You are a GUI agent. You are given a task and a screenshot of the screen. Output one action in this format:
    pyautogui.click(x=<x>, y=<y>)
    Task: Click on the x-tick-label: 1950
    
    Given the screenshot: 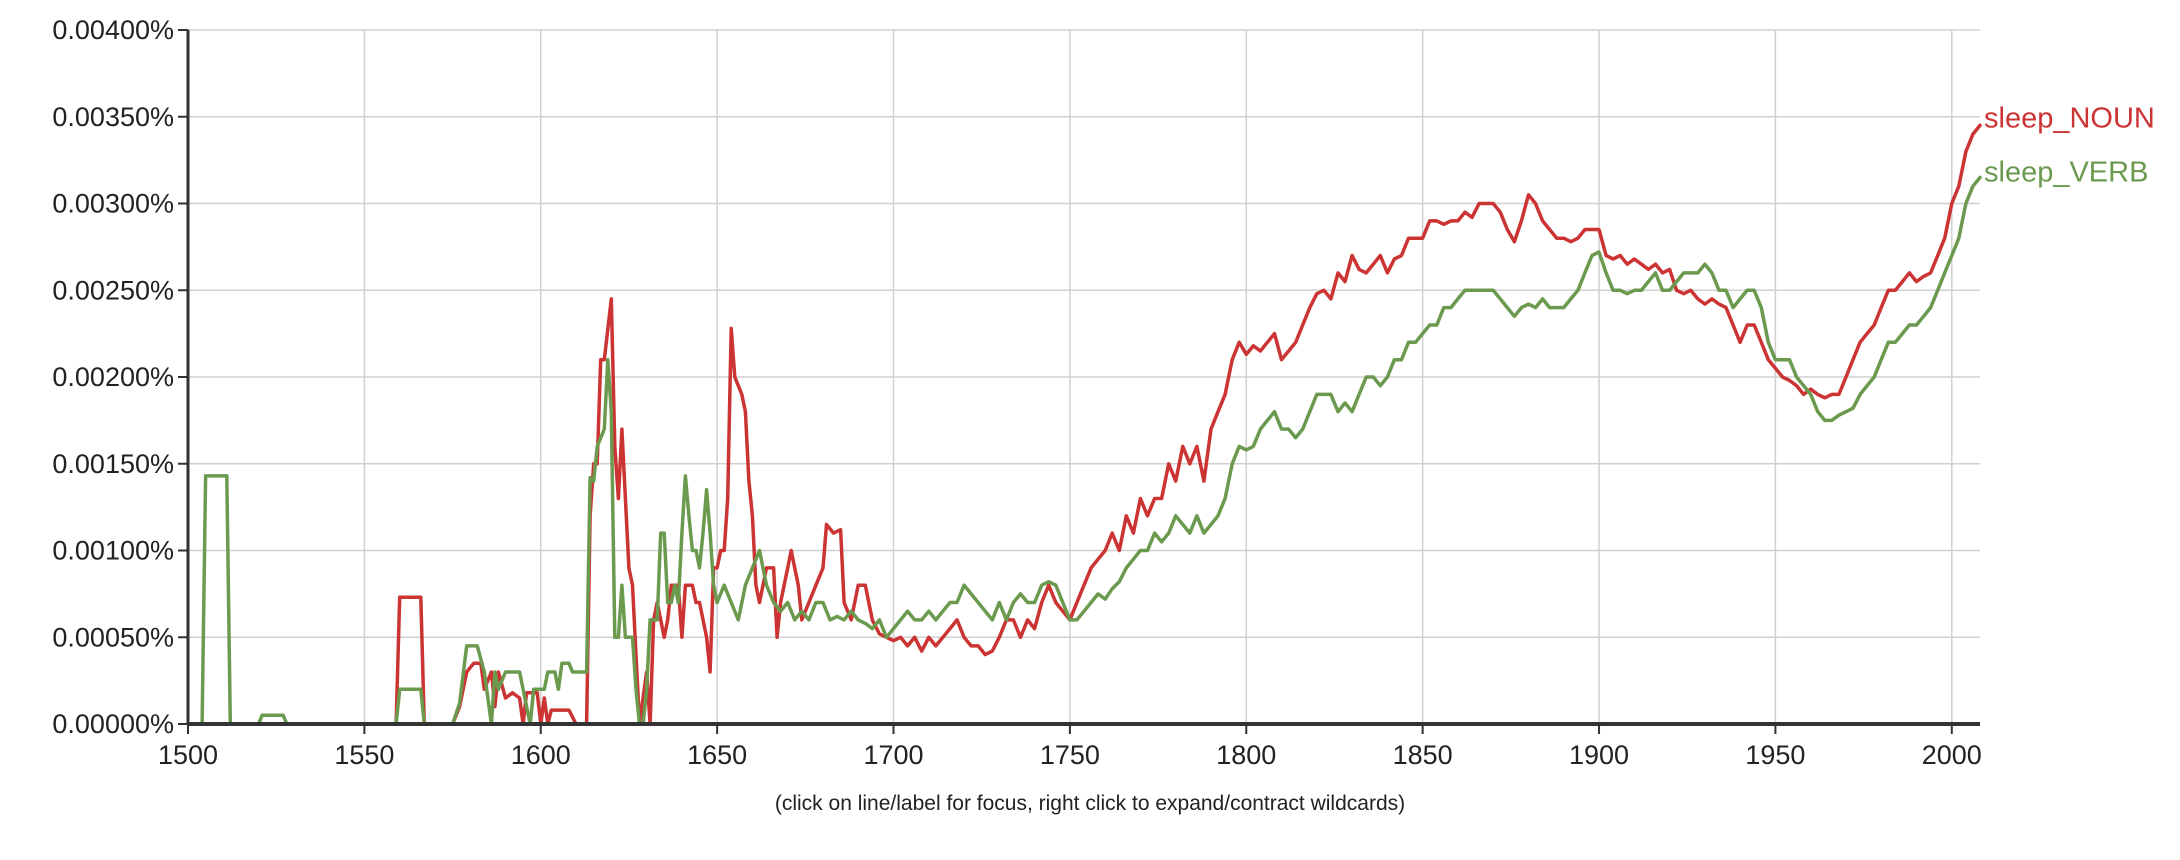 What is the action you would take?
    pyautogui.click(x=1775, y=755)
    